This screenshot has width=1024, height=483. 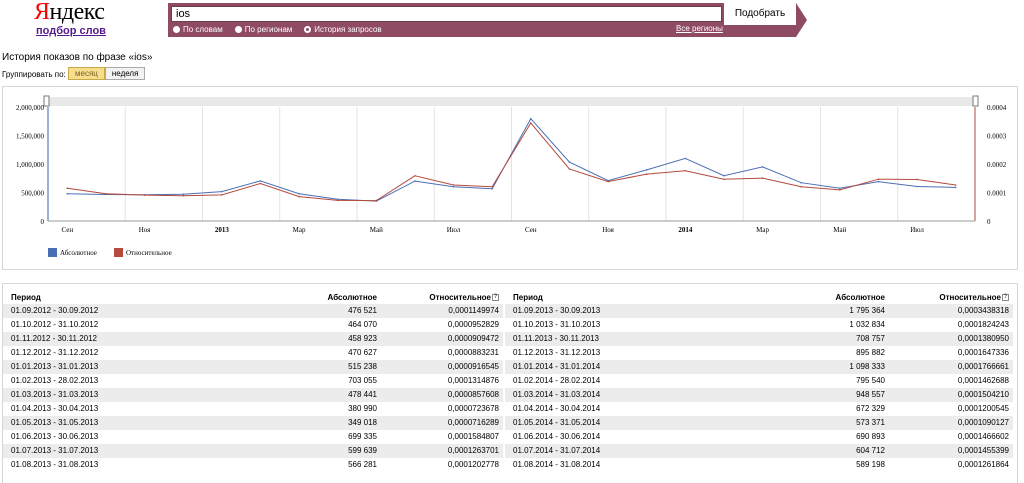 What do you see at coordinates (263, 29) in the screenshot?
I see `radio-by-regions: По регионам` at bounding box center [263, 29].